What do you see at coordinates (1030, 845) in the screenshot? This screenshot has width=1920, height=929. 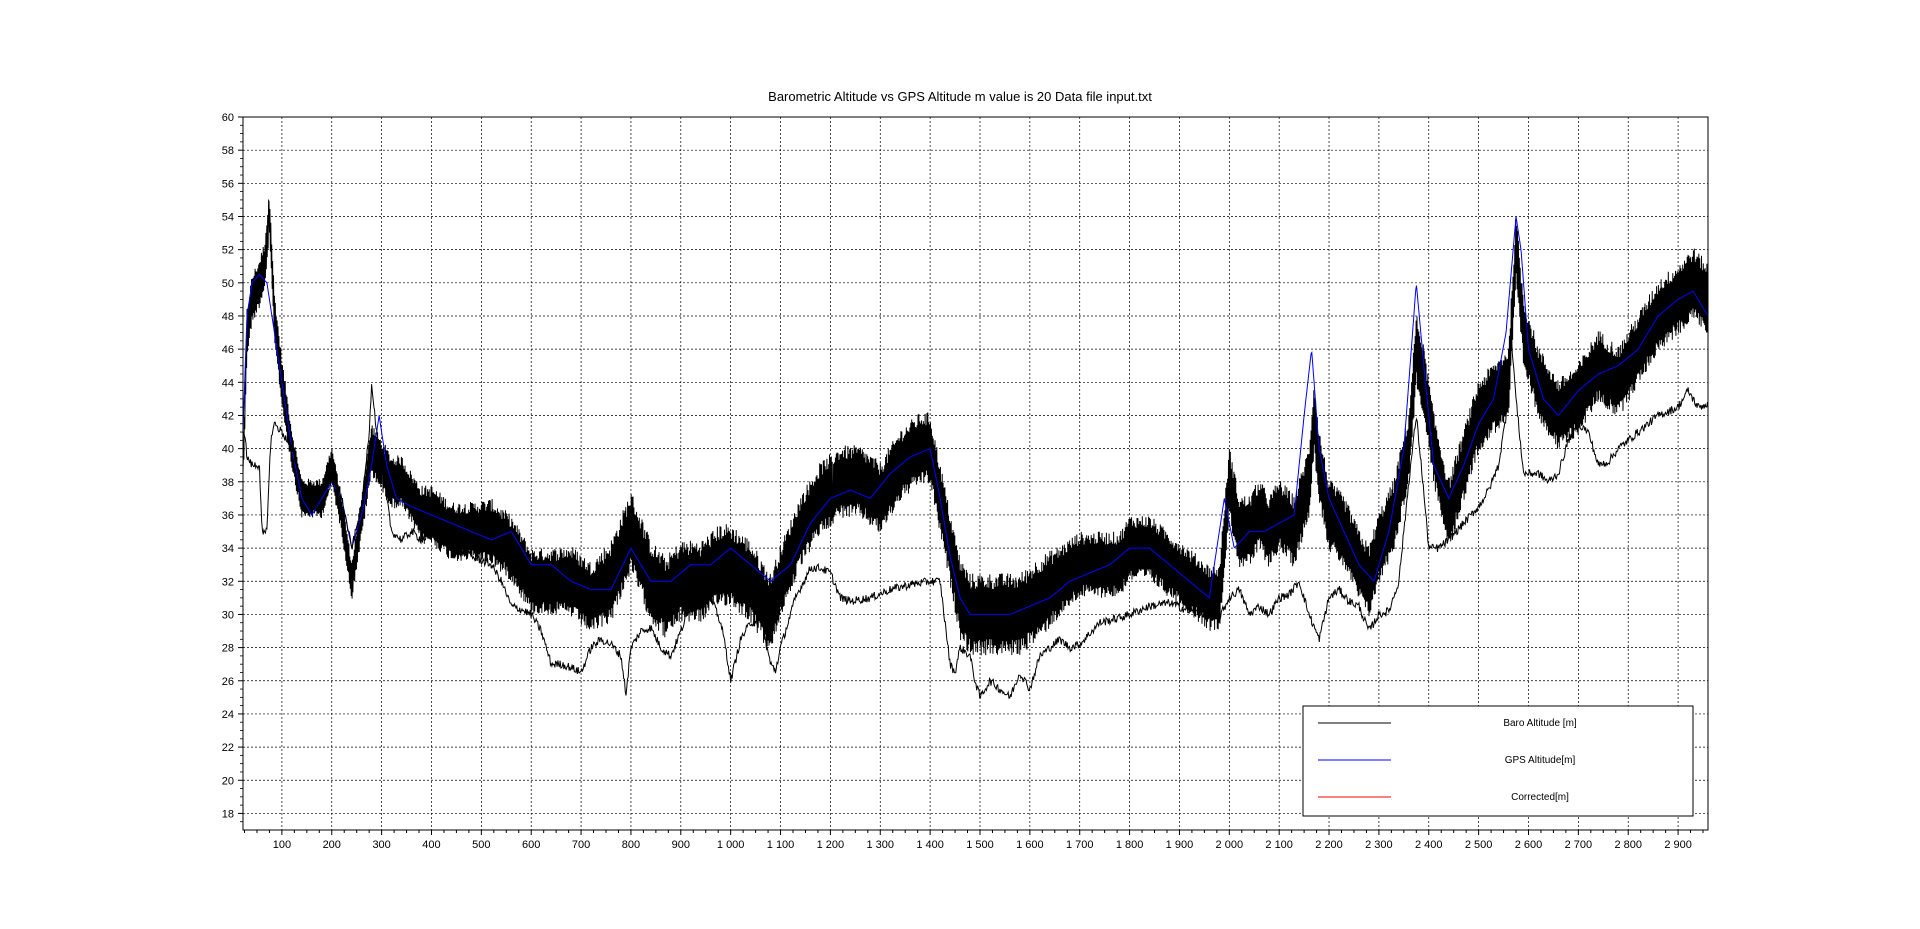 I see `x-tick-label: 1 600` at bounding box center [1030, 845].